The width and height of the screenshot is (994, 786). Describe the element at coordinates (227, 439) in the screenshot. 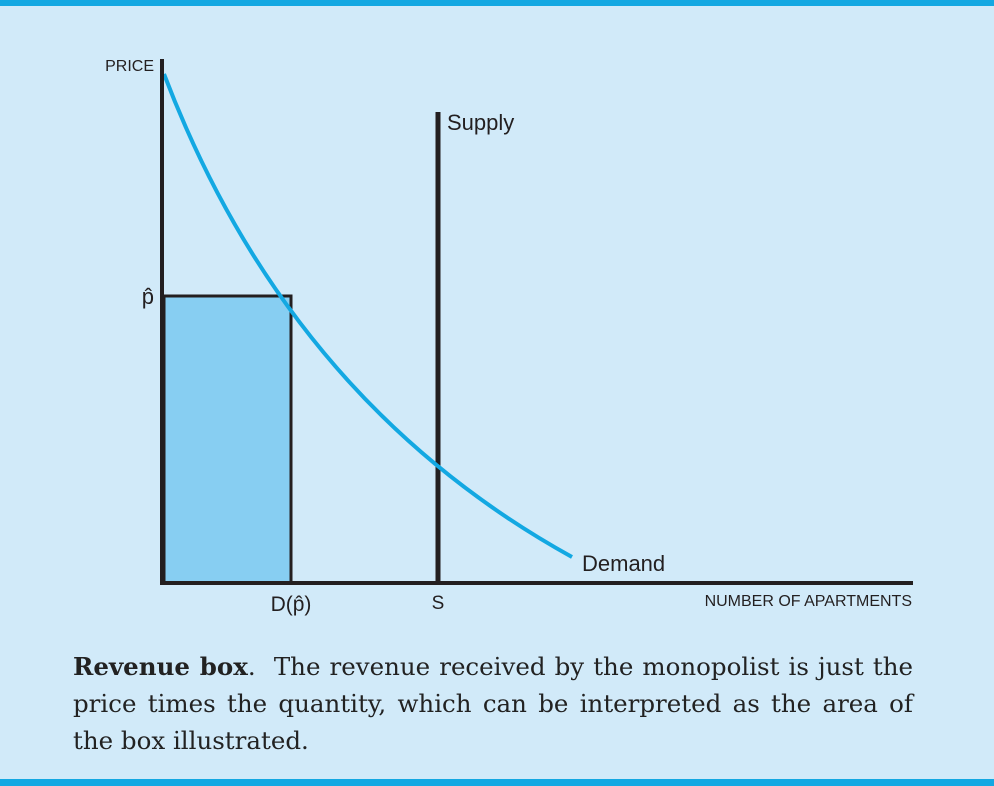

I see `revenue-box` at that location.